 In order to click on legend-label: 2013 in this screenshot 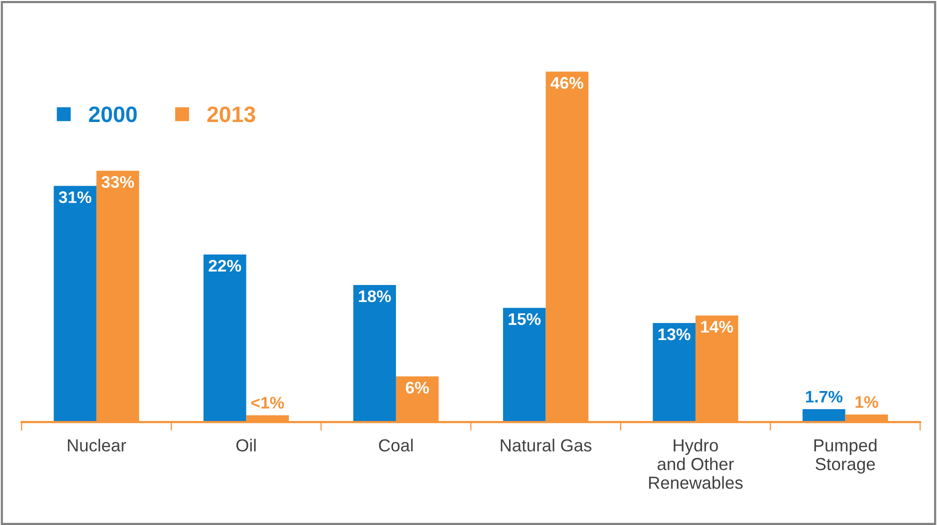, I will do `click(231, 114)`.